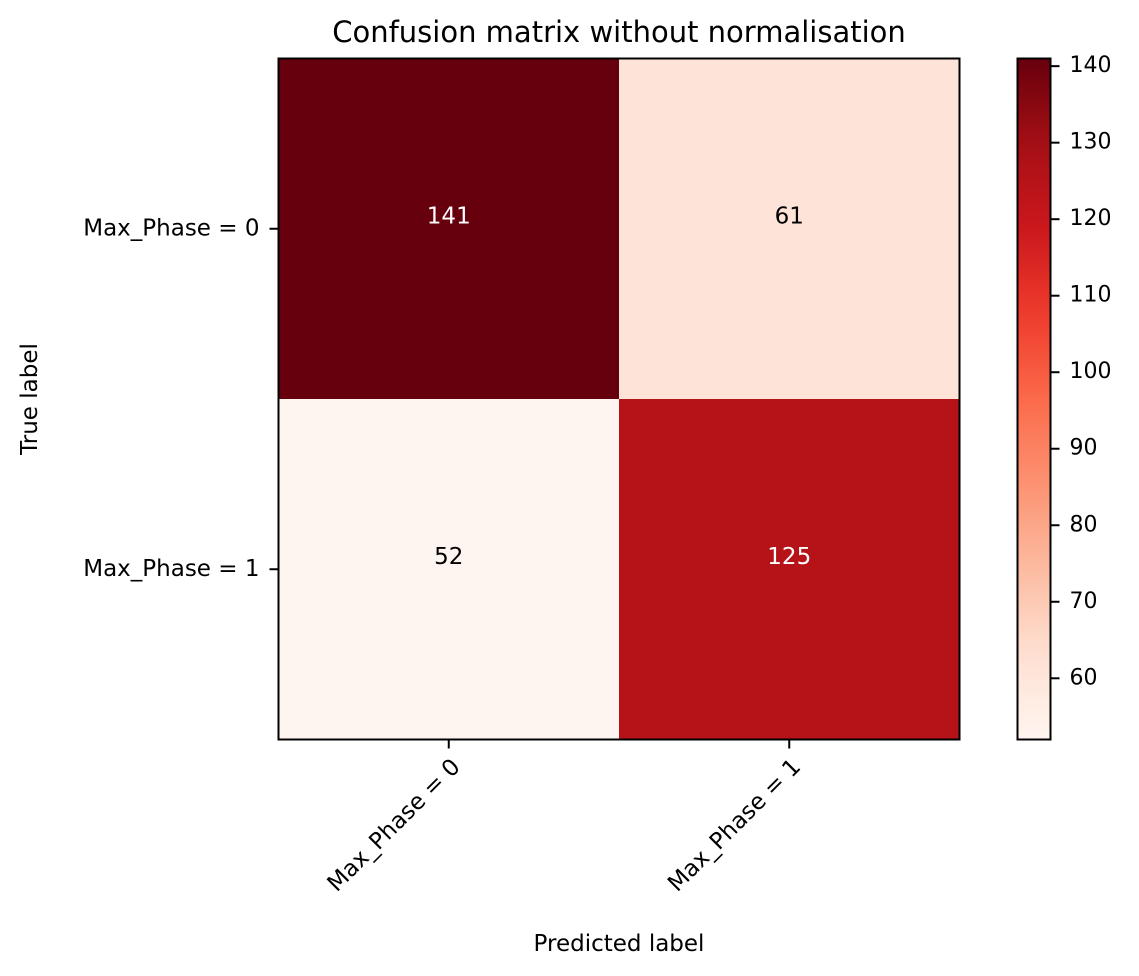 The width and height of the screenshot is (1139, 976). What do you see at coordinates (789, 216) in the screenshot?
I see `cell-value-label: 61` at bounding box center [789, 216].